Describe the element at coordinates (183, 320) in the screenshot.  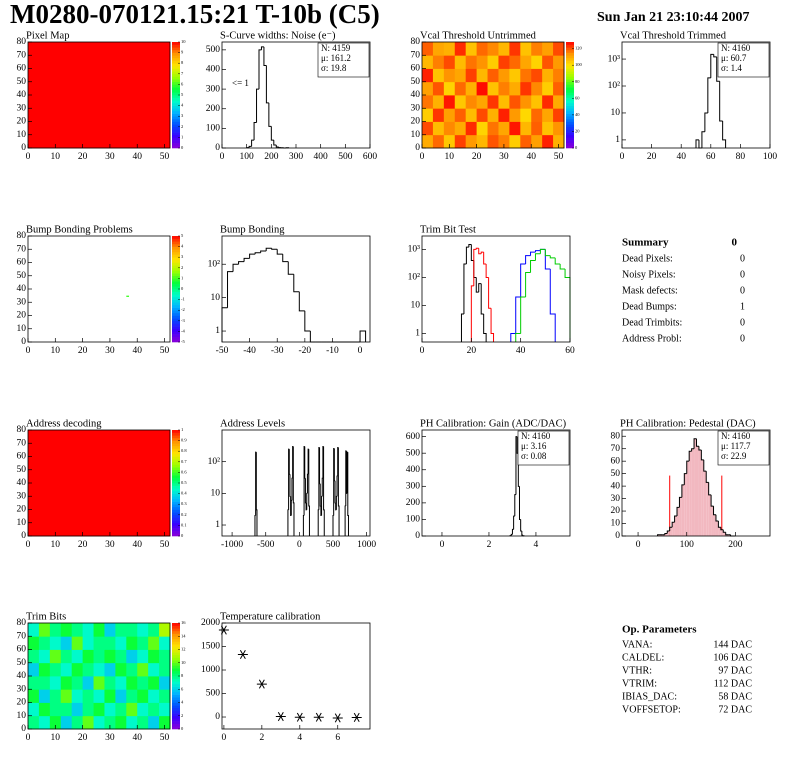
I see `color-bar-label: -3` at that location.